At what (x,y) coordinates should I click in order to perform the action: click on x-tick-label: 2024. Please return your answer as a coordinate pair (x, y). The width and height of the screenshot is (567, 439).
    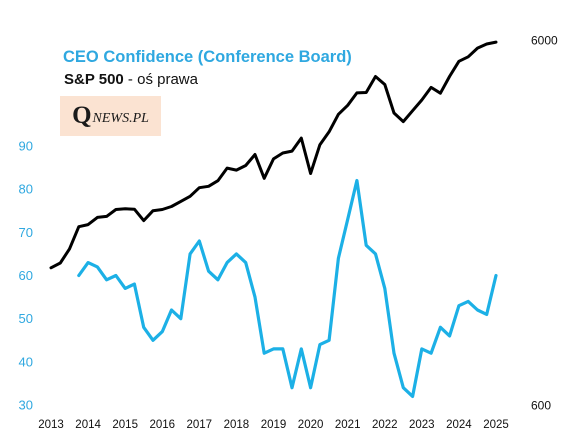
    Looking at the image, I should click on (459, 425).